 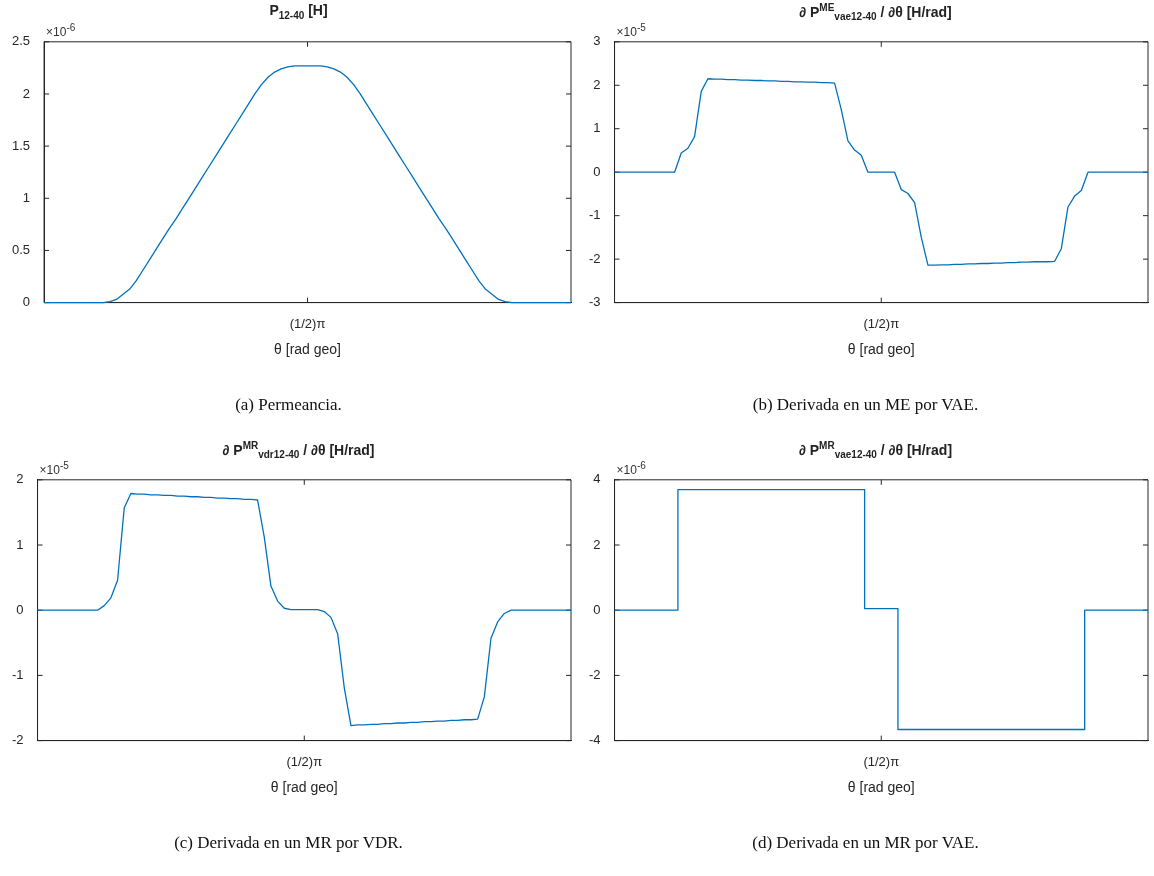 I want to click on y-tick-label: 2.5, so click(x=21, y=41).